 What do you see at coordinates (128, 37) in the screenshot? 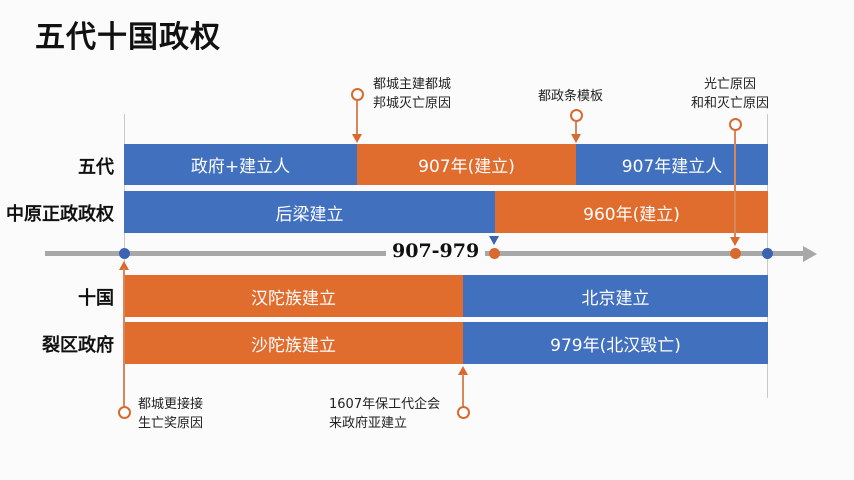
I see `page-title: 五代十国政权` at bounding box center [128, 37].